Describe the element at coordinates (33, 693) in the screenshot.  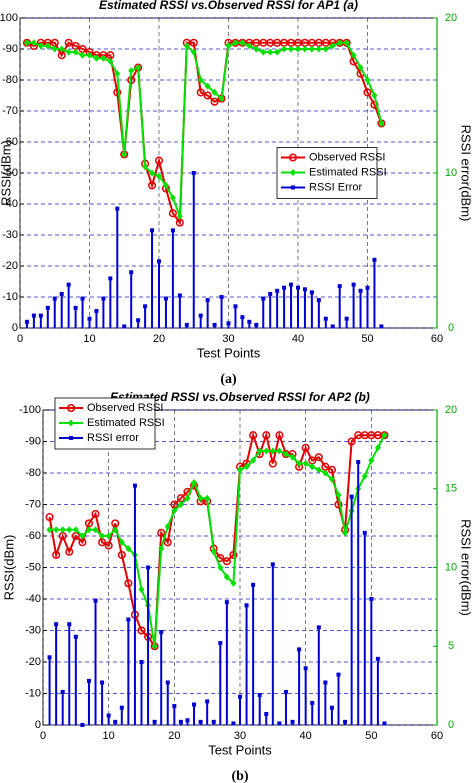
I see `y-tick-label: -10` at that location.